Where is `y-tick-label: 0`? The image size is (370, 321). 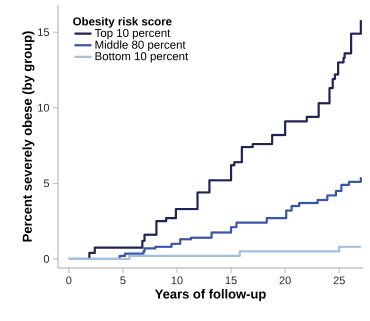
y-tick-label: 0 is located at coordinates (47, 259).